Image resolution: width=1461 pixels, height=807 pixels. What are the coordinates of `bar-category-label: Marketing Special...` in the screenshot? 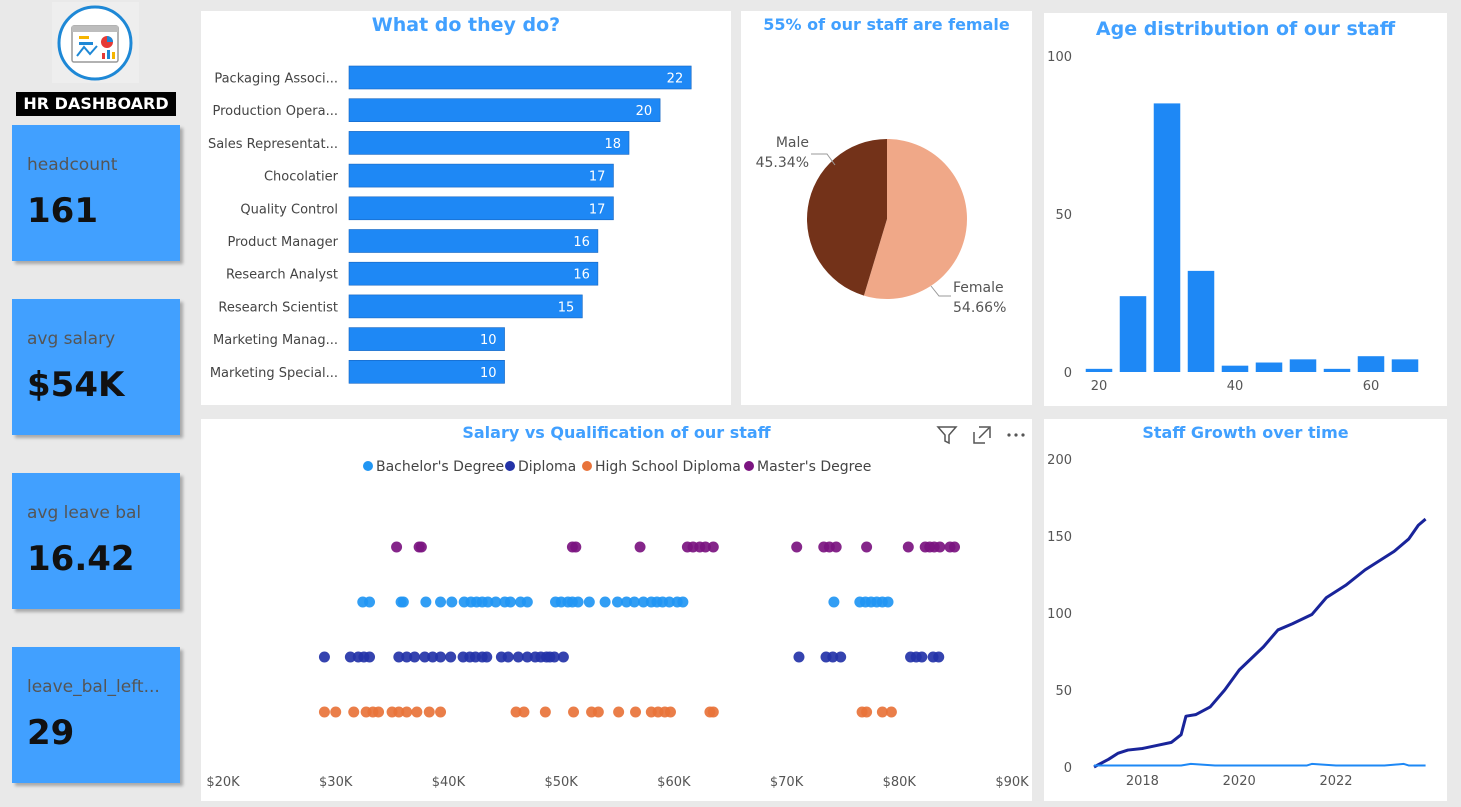 It's located at (274, 373).